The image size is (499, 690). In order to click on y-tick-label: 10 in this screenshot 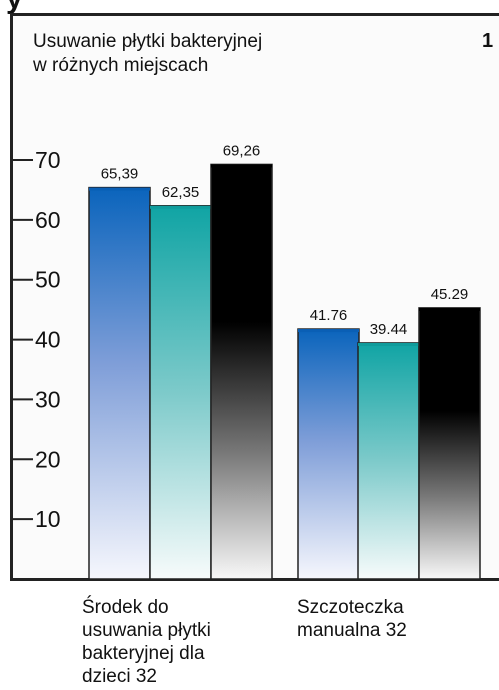, I will do `click(48, 519)`.